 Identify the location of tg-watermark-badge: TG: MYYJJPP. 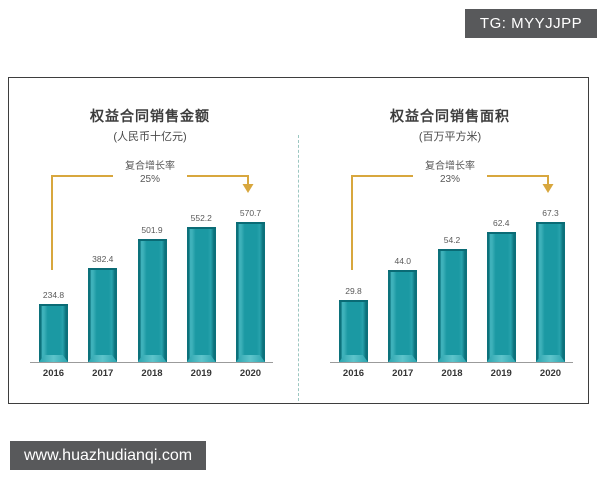
(531, 23).